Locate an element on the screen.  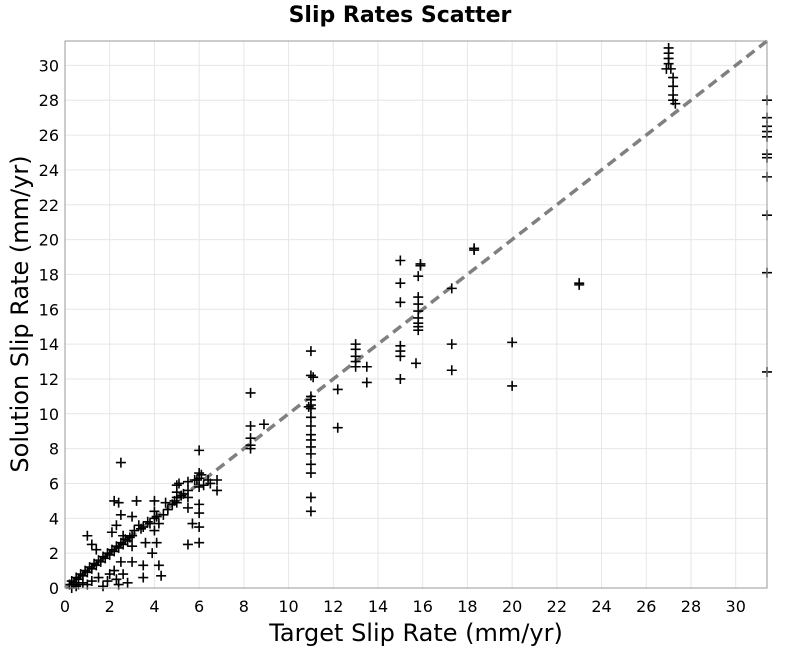
y-tick-label: 6 is located at coordinates (54, 483).